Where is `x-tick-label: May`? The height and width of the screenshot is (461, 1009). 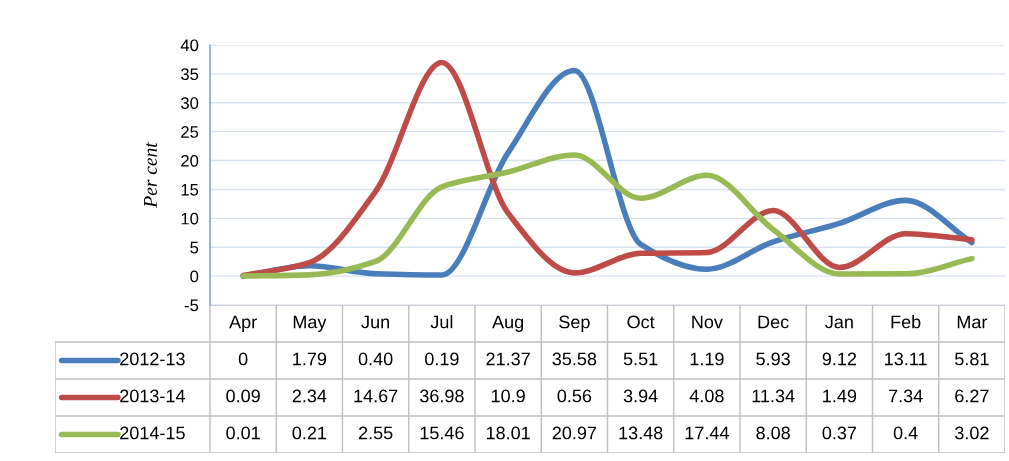 x-tick-label: May is located at coordinates (310, 323).